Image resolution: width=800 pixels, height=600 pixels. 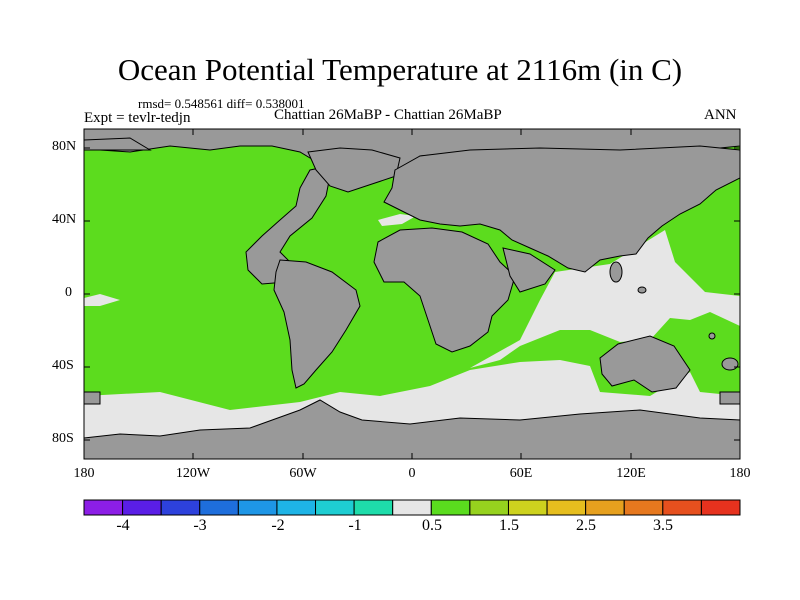 What do you see at coordinates (200, 525) in the screenshot?
I see `colorbar-label: -3` at bounding box center [200, 525].